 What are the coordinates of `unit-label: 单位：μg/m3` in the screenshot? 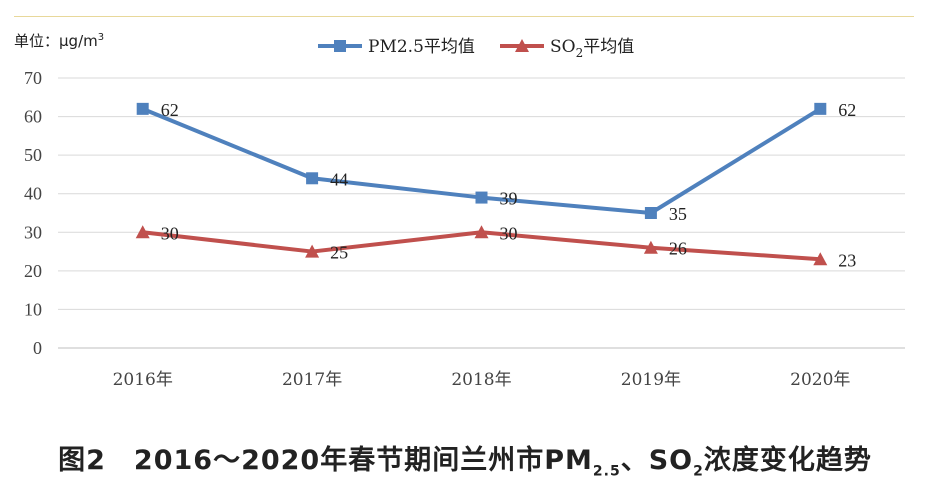 It's located at (59, 41).